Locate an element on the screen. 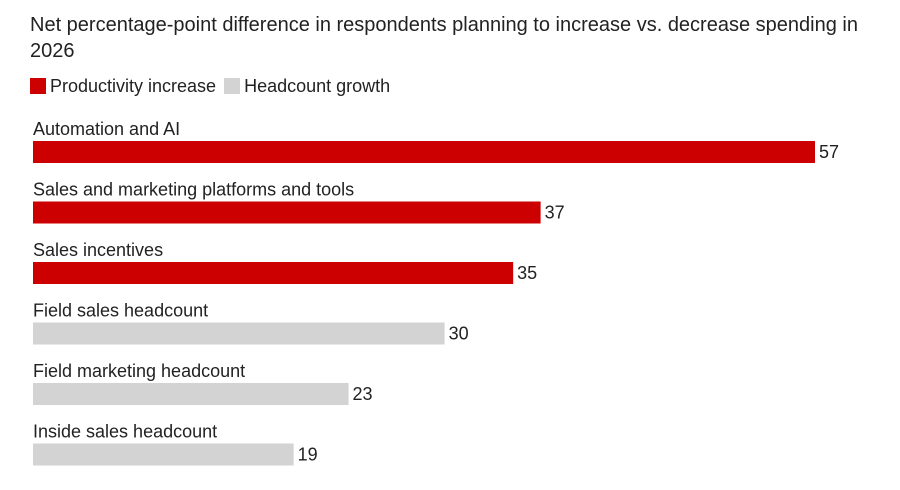 Image resolution: width=900 pixels, height=490 pixels. legend-label-productivity: Productivity increase is located at coordinates (133, 86).